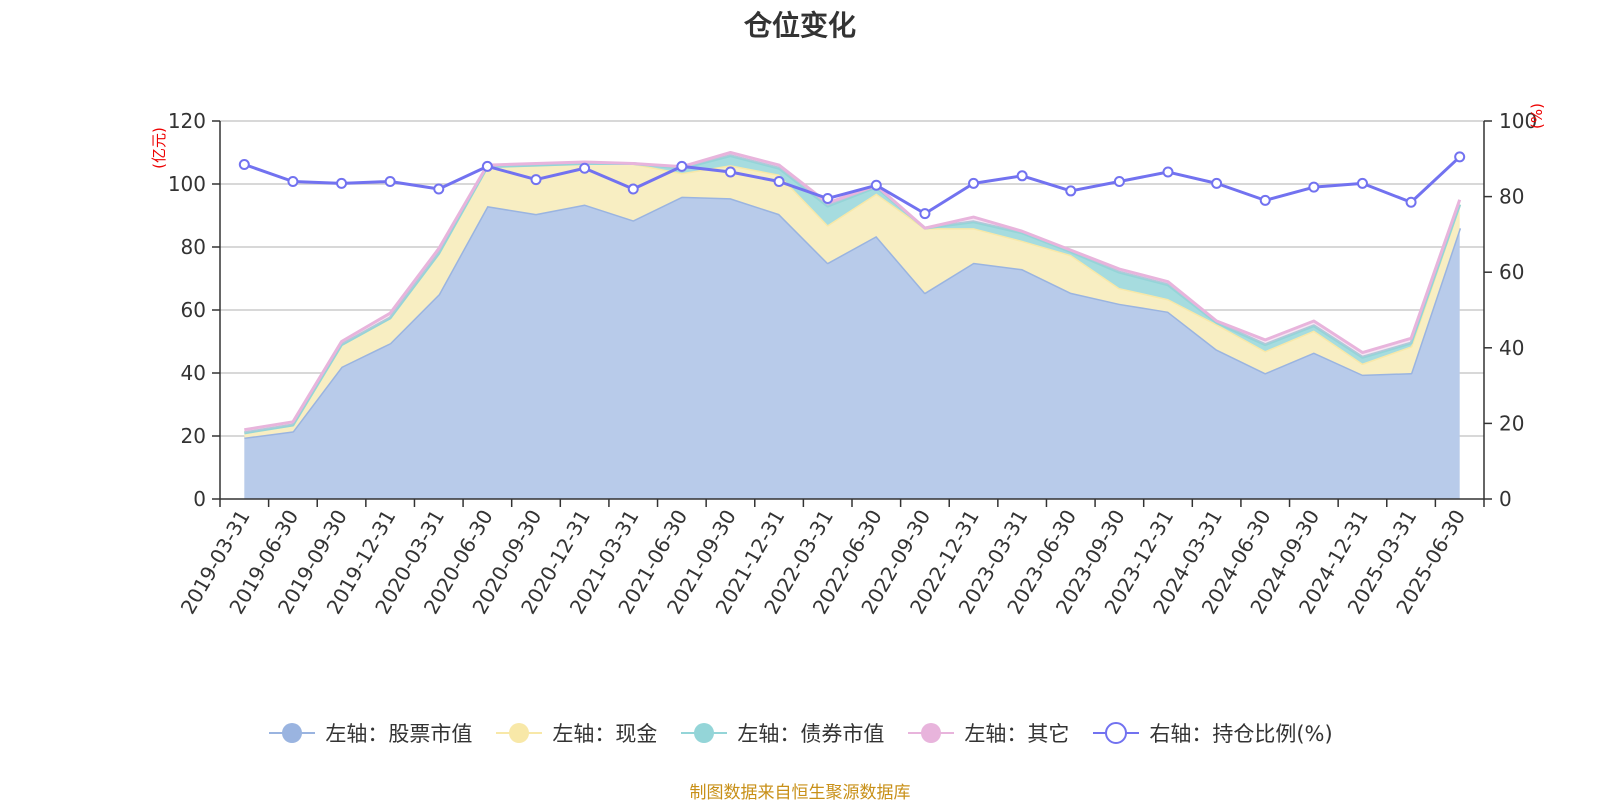  I want to click on ratio-line, so click(852, 185).